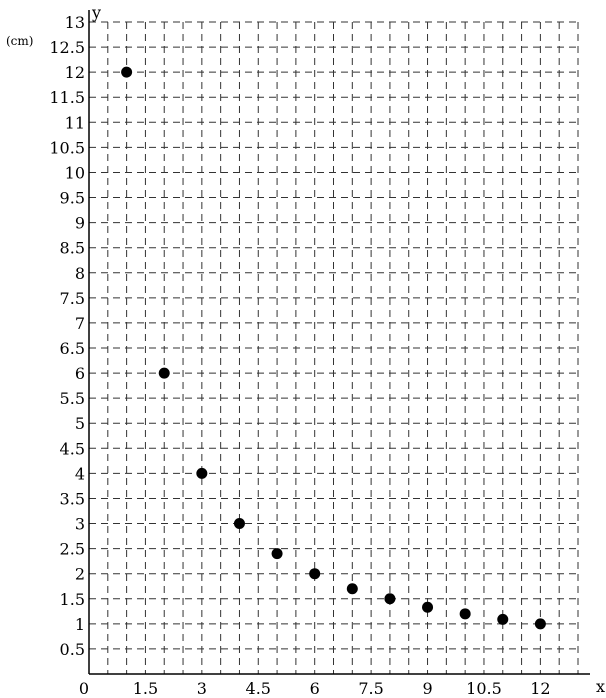  What do you see at coordinates (84, 688) in the screenshot?
I see `origin-label: 0` at bounding box center [84, 688].